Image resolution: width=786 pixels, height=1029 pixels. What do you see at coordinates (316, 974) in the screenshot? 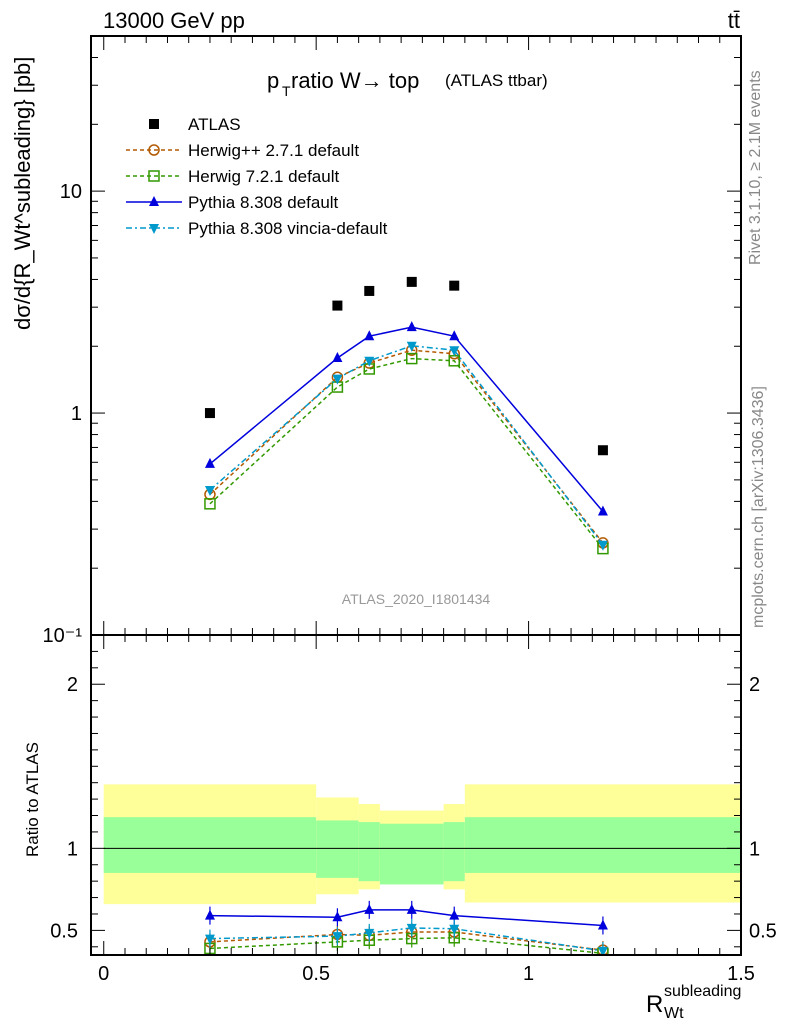
I see `x-tick-label: 0.5` at bounding box center [316, 974].